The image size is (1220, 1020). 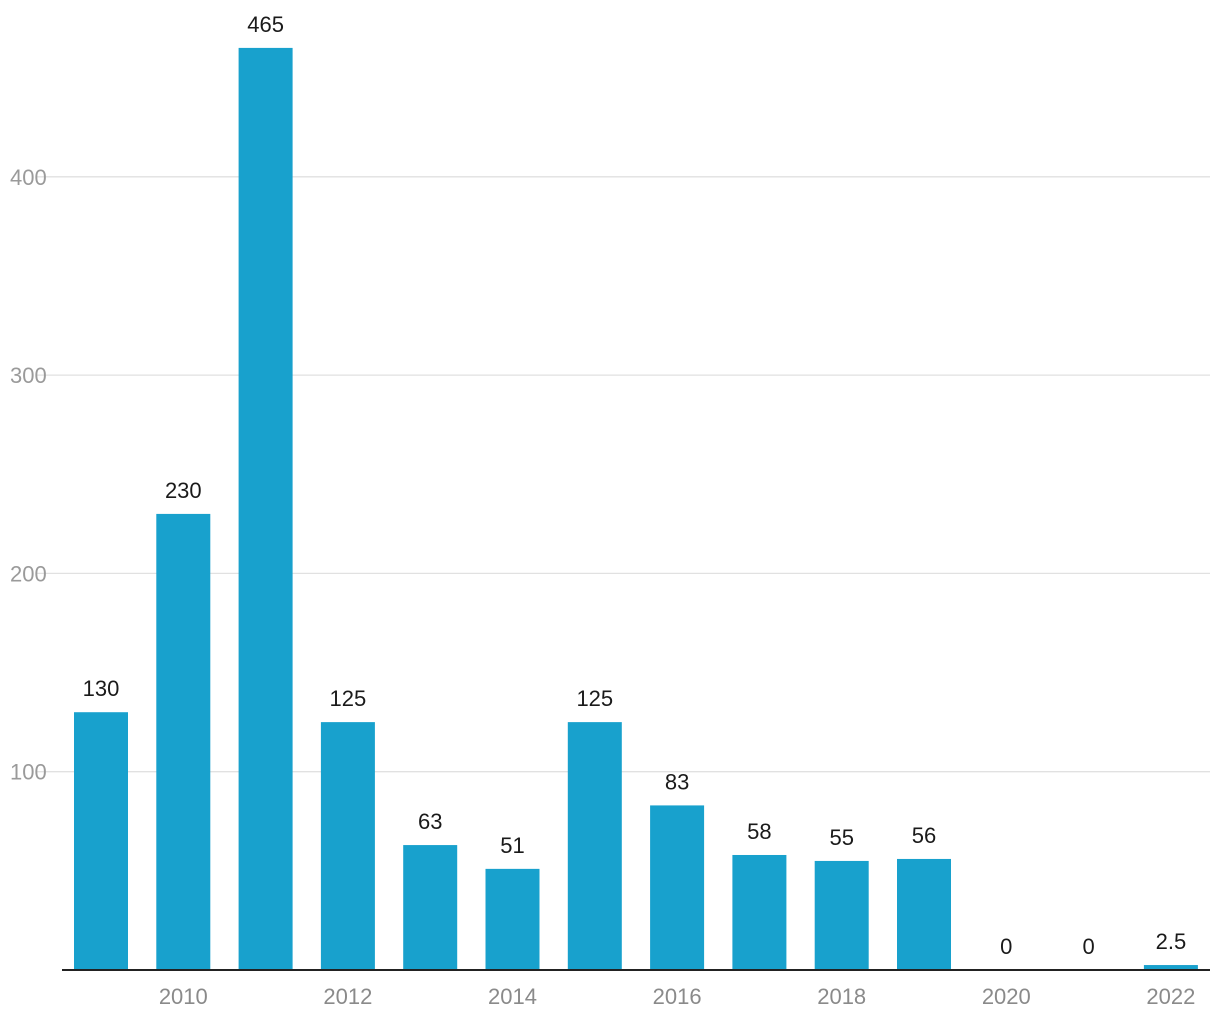 What do you see at coordinates (430, 821) in the screenshot?
I see `data-label-2013: 63` at bounding box center [430, 821].